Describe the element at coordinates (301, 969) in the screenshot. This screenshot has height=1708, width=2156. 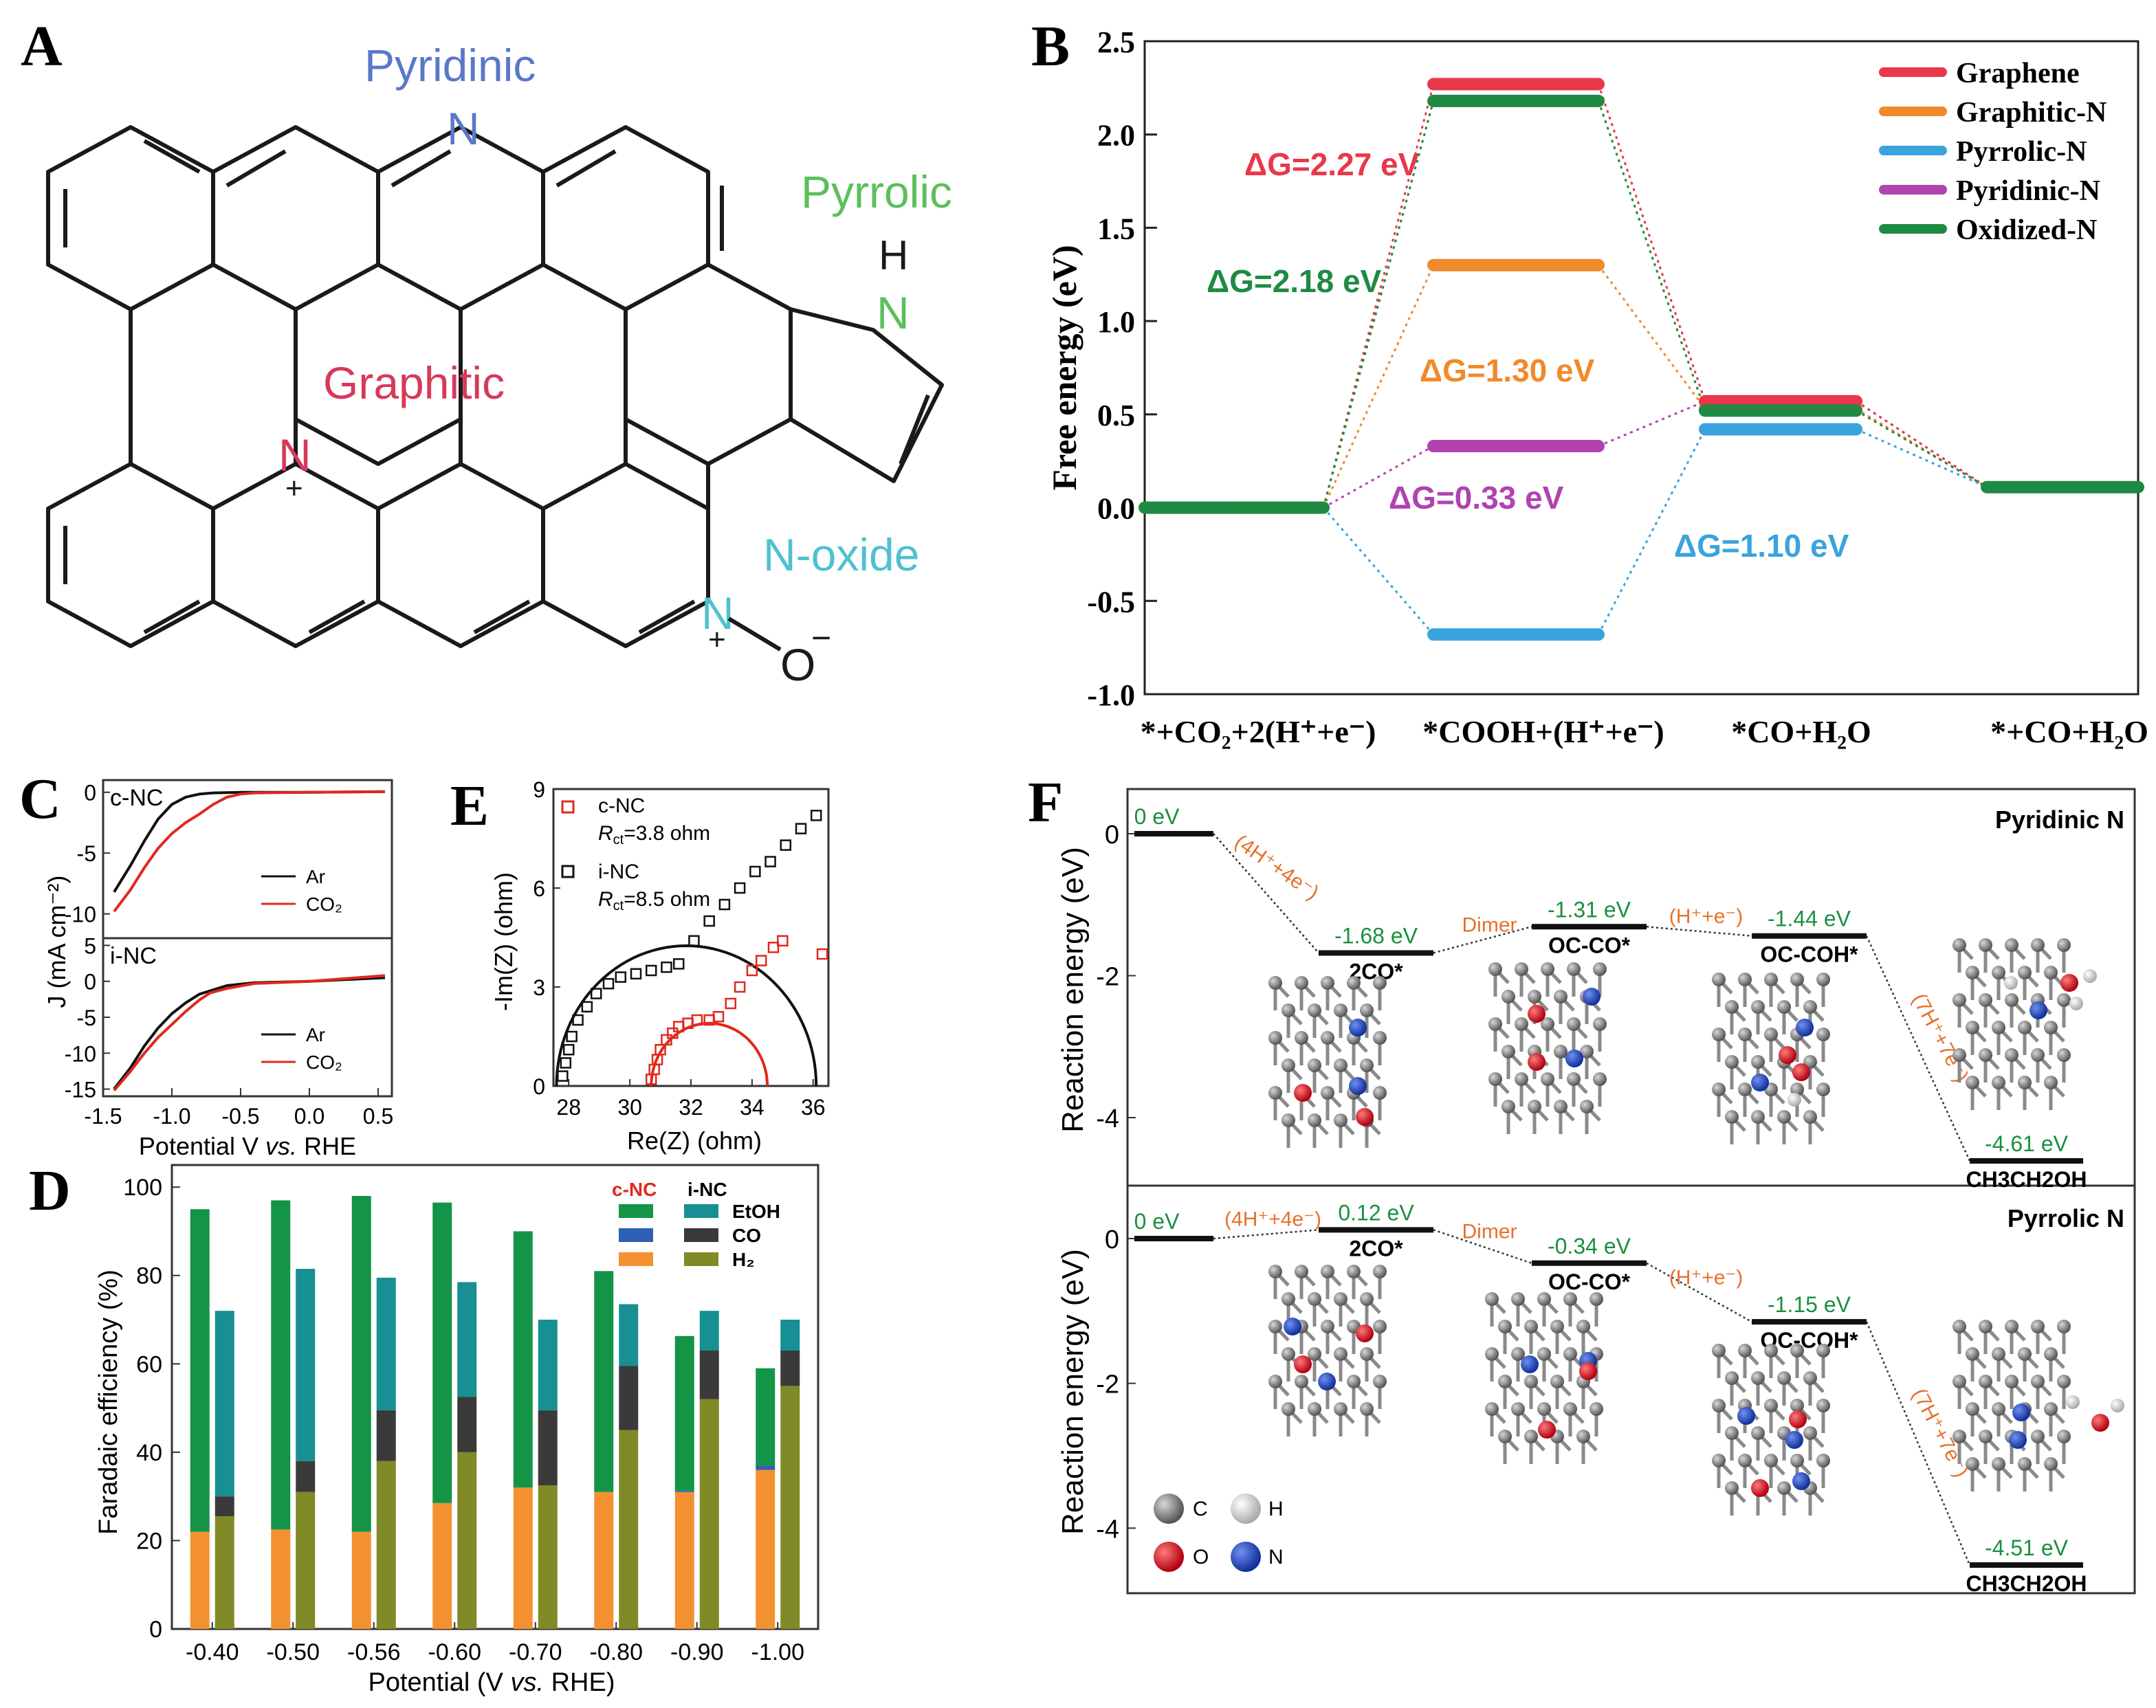
I see `panel-c-legends: Ar CO₂ Ar CO₂` at that location.